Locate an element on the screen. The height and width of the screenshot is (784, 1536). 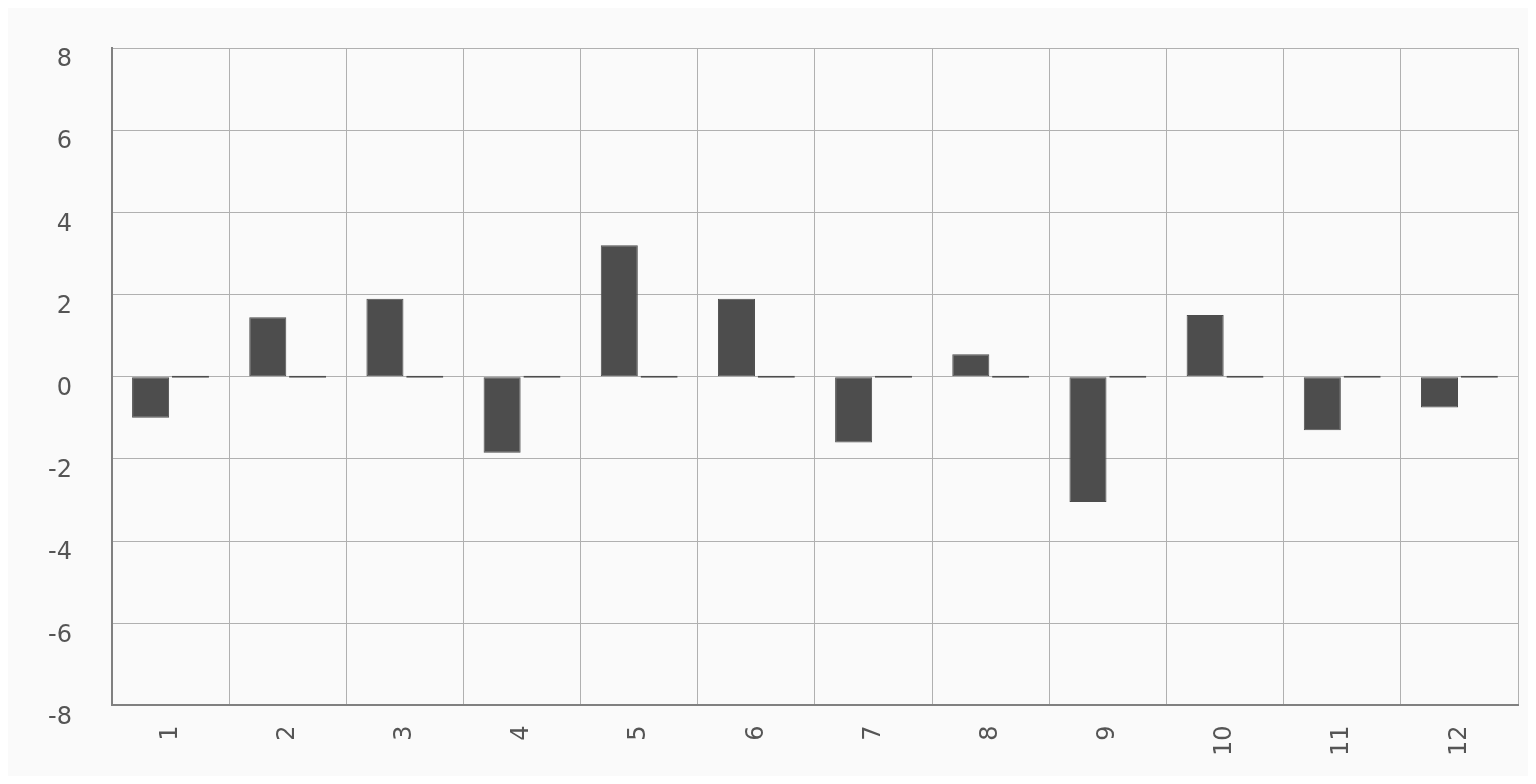
y-tick-label: -2 is located at coordinates (59, 469).